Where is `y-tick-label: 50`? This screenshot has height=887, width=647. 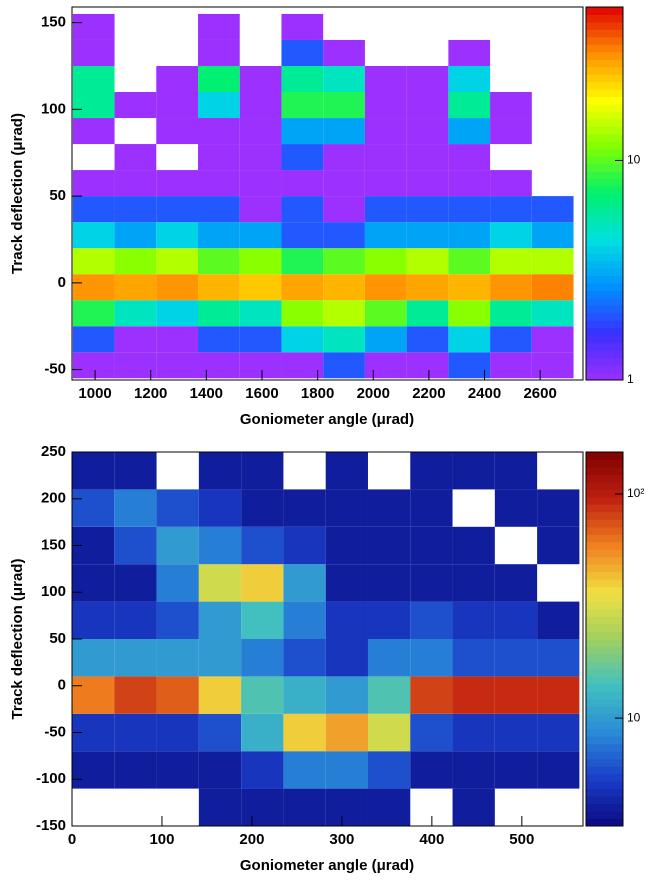
y-tick-label: 50 is located at coordinates (57, 195).